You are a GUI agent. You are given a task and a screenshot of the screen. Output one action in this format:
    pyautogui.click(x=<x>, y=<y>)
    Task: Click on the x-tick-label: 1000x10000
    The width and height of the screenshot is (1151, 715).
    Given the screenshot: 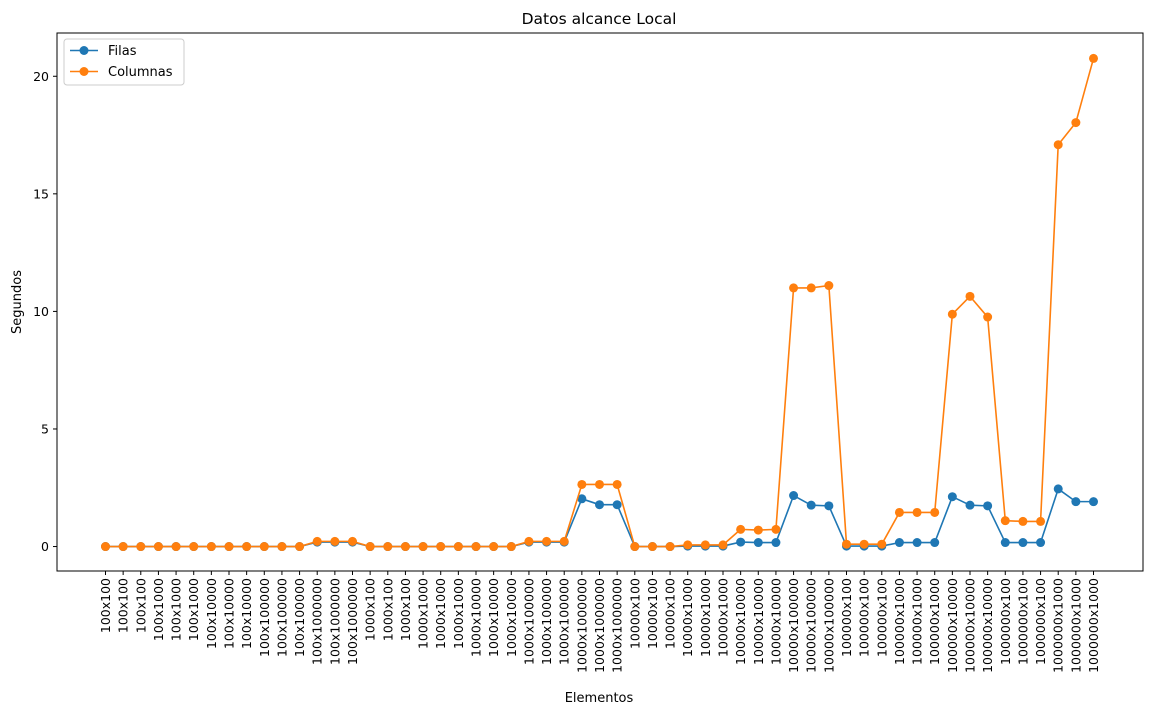 What is the action you would take?
    pyautogui.click(x=476, y=617)
    